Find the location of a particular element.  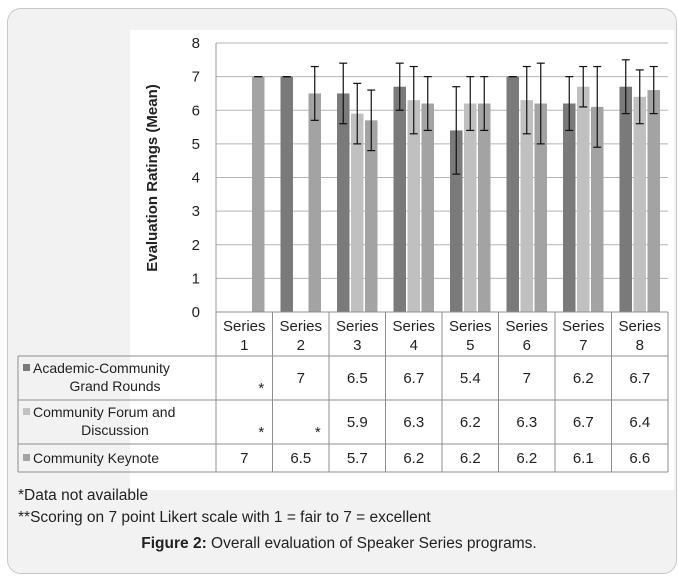

legend-label: Discussion is located at coordinates (115, 430).